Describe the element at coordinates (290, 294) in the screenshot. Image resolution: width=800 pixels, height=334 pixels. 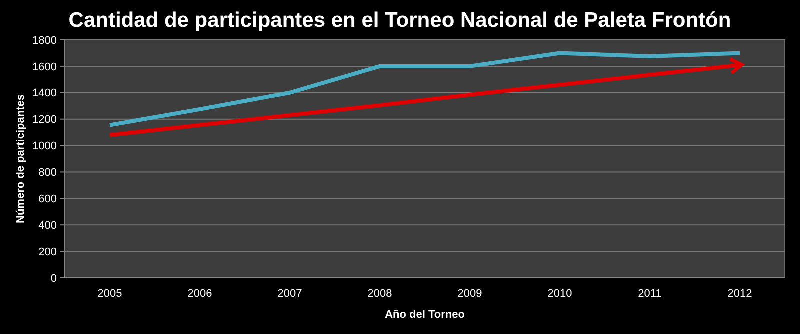
I see `x-tick-label: 2007` at that location.